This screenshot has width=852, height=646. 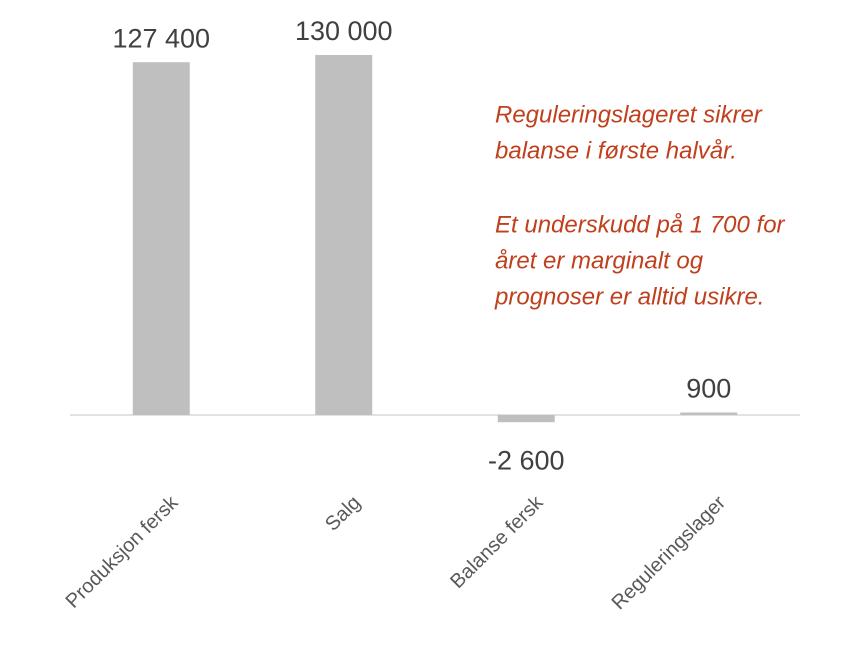 I want to click on annotation: Reguleringslageret sikrer, so click(x=629, y=114).